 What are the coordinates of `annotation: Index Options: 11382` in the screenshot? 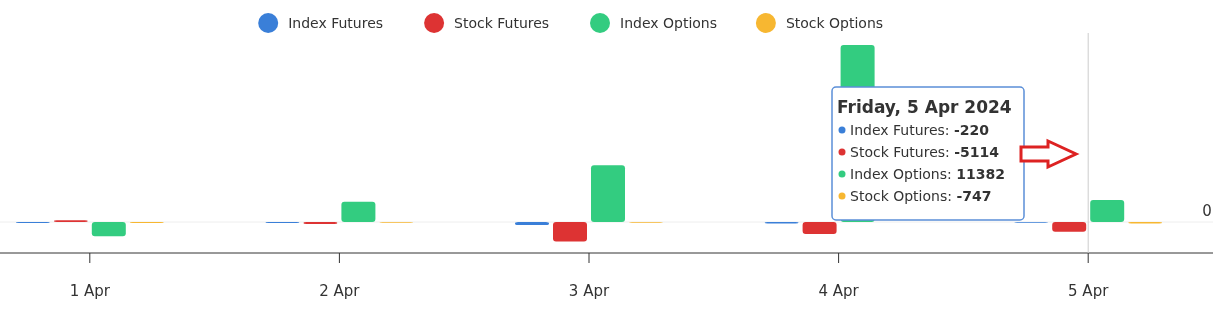 It's located at (927, 174).